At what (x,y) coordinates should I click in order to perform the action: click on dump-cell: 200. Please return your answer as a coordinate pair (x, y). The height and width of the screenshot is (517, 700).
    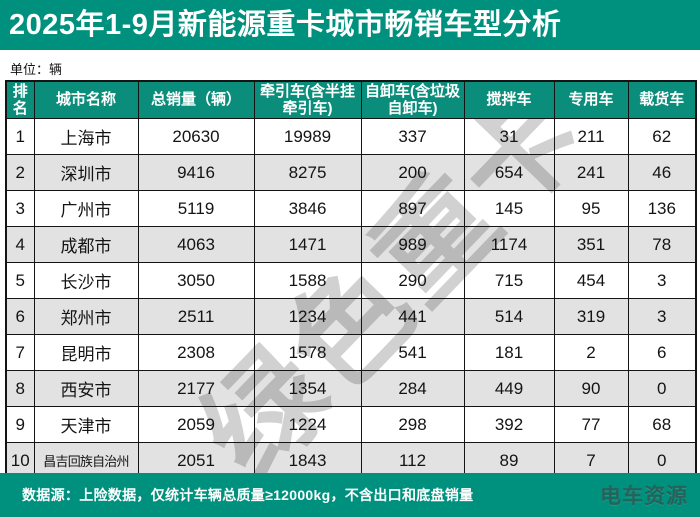
    Looking at the image, I should click on (412, 172).